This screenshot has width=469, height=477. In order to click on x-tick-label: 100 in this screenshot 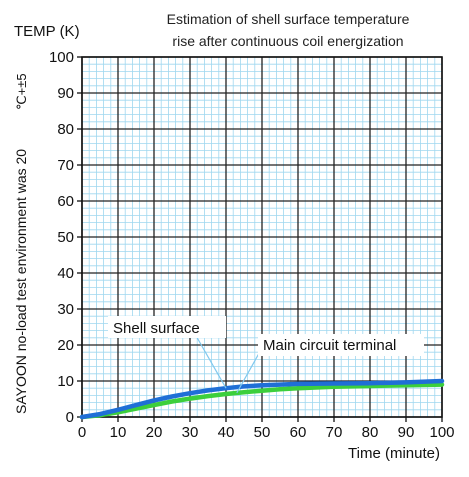, I will do `click(441, 432)`.